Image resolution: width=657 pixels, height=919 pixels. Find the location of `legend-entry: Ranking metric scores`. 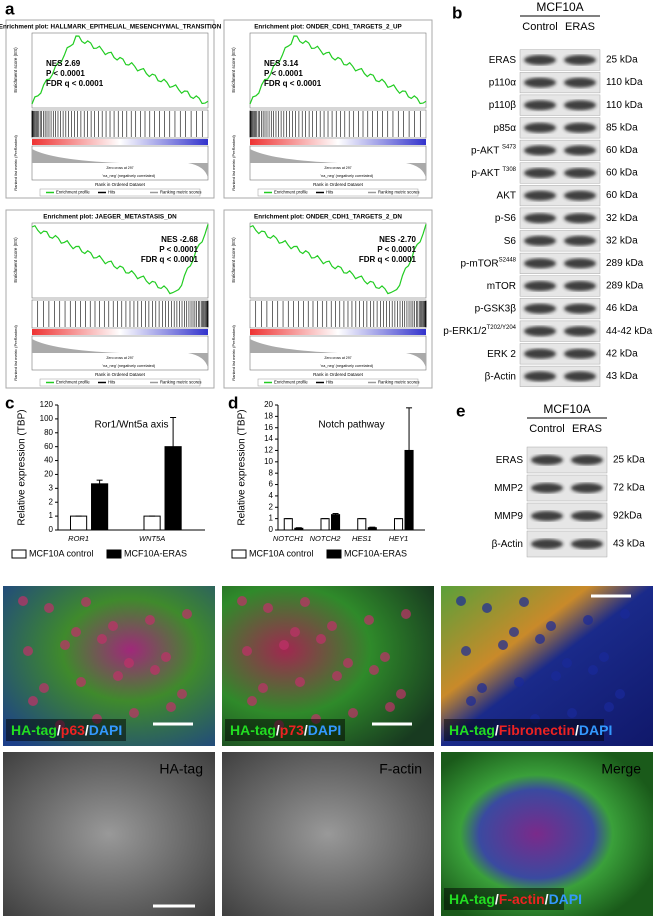

legend-entry: Ranking metric scores is located at coordinates (398, 192).